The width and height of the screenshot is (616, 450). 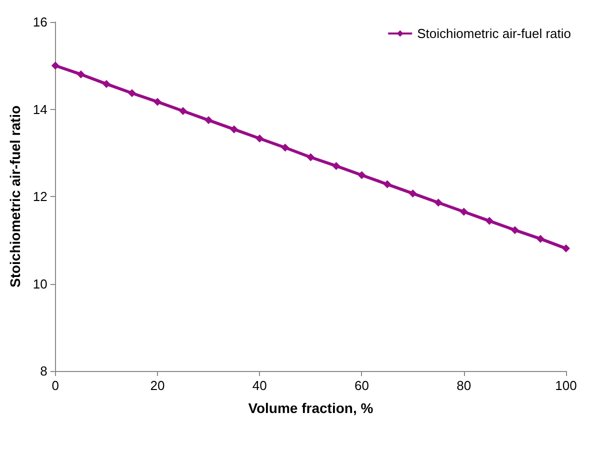 What do you see at coordinates (40, 109) in the screenshot?
I see `y-tick-label: 14` at bounding box center [40, 109].